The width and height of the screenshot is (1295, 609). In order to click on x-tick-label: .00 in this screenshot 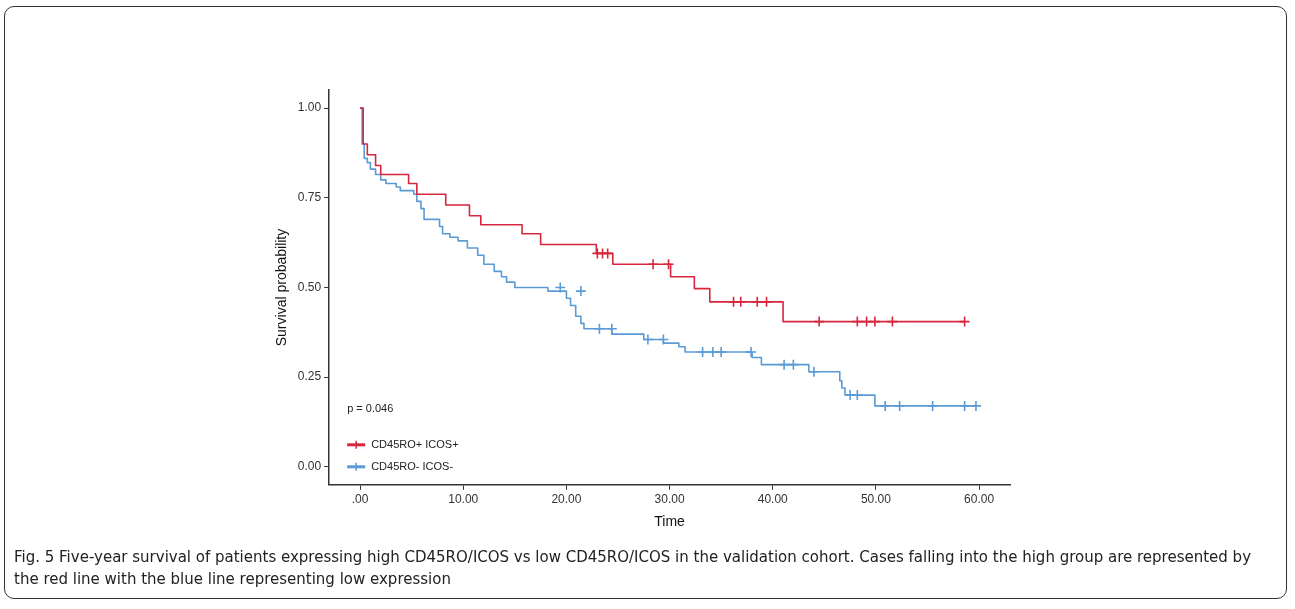, I will do `click(360, 499)`.